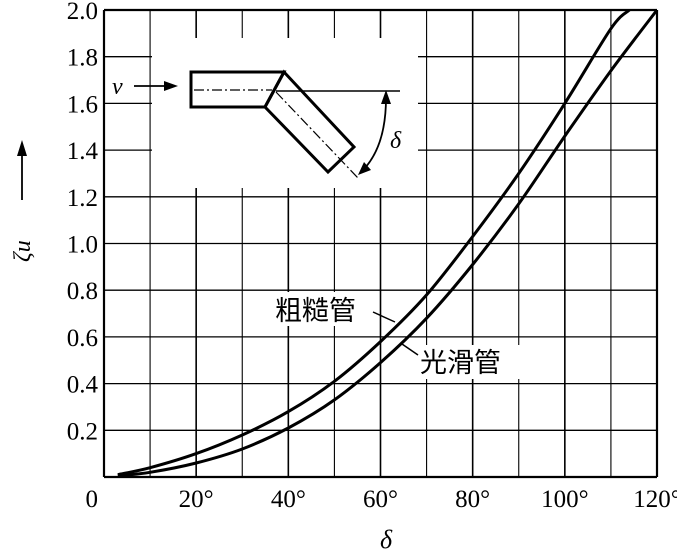 This screenshot has height=552, width=677. What do you see at coordinates (384, 317) in the screenshot?
I see `rough-leader` at bounding box center [384, 317].